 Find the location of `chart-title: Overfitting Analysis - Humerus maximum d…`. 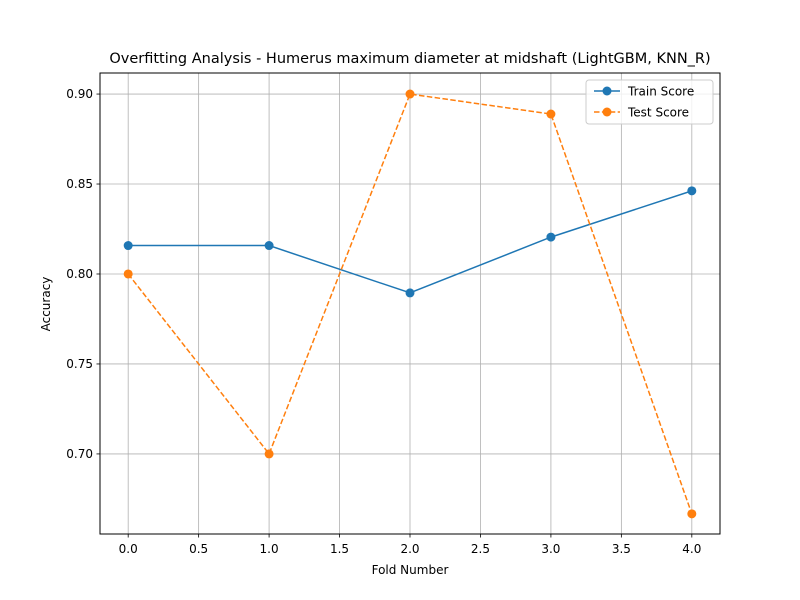

chart-title: Overfitting Analysis - Humerus maximum d… is located at coordinates (409, 59).